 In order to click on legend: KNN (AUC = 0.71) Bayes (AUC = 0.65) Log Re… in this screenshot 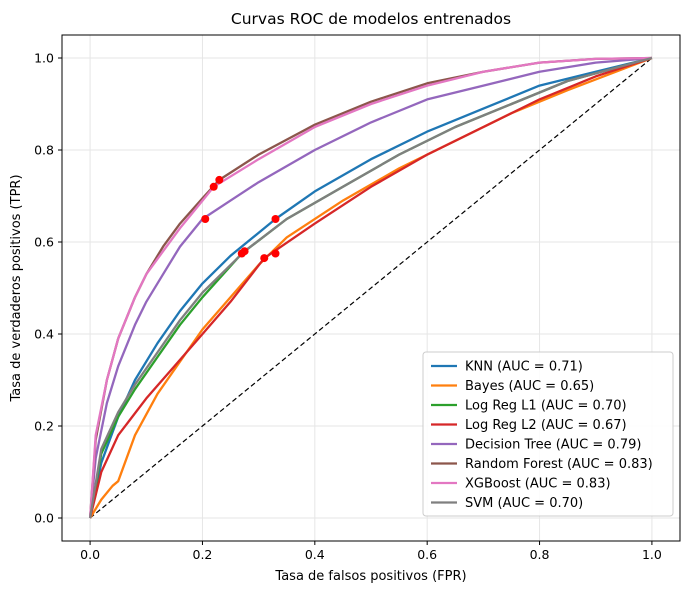, I will do `click(548, 434)`.